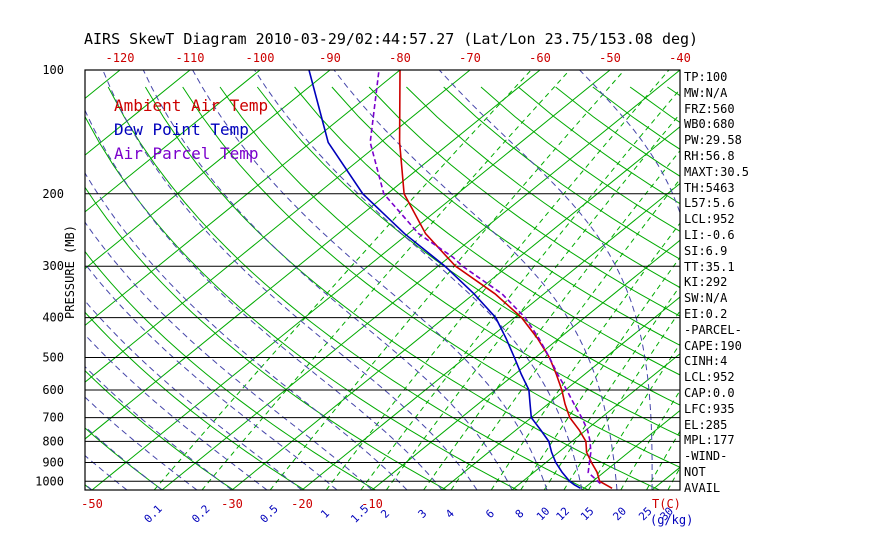 The width and height of the screenshot is (870, 560). Describe the element at coordinates (470, 58) in the screenshot. I see `top-temp-tick-label: -70` at that location.